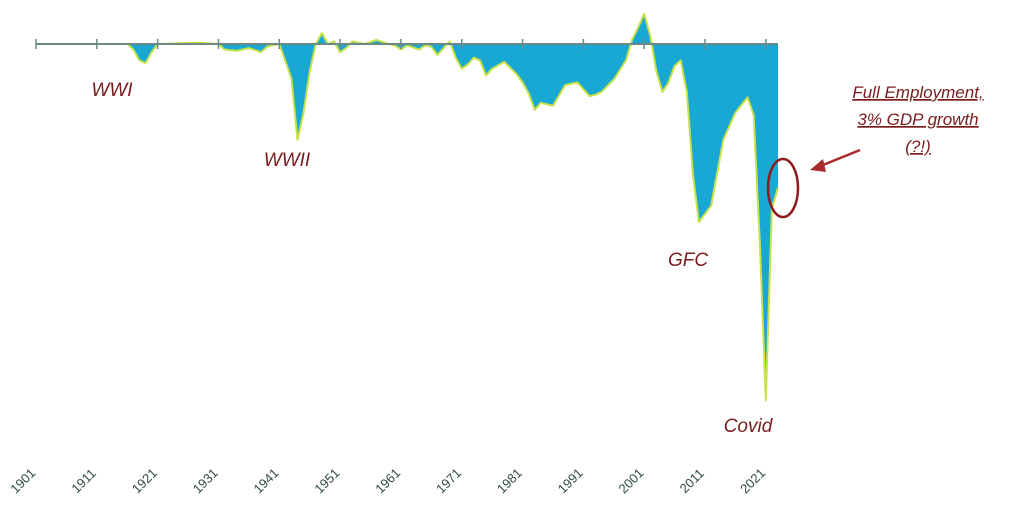 This screenshot has width=1024, height=510. I want to click on x-tick-label: 1901, so click(22, 480).